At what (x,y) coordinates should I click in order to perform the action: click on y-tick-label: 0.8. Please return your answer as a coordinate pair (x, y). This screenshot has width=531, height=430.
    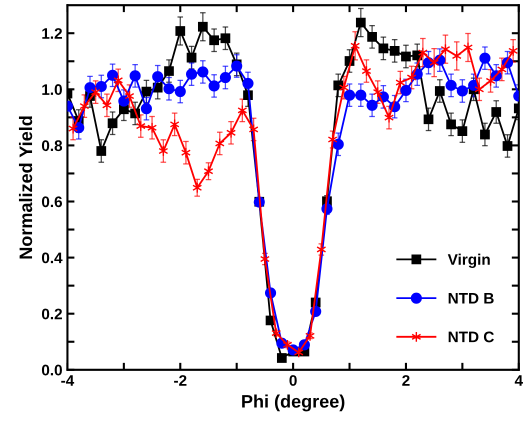
    Looking at the image, I should click on (52, 146).